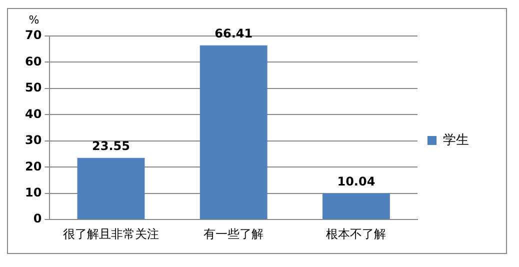 This screenshot has height=267, width=519. Describe the element at coordinates (33, 140) in the screenshot. I see `y-tick-label: 30` at that location.